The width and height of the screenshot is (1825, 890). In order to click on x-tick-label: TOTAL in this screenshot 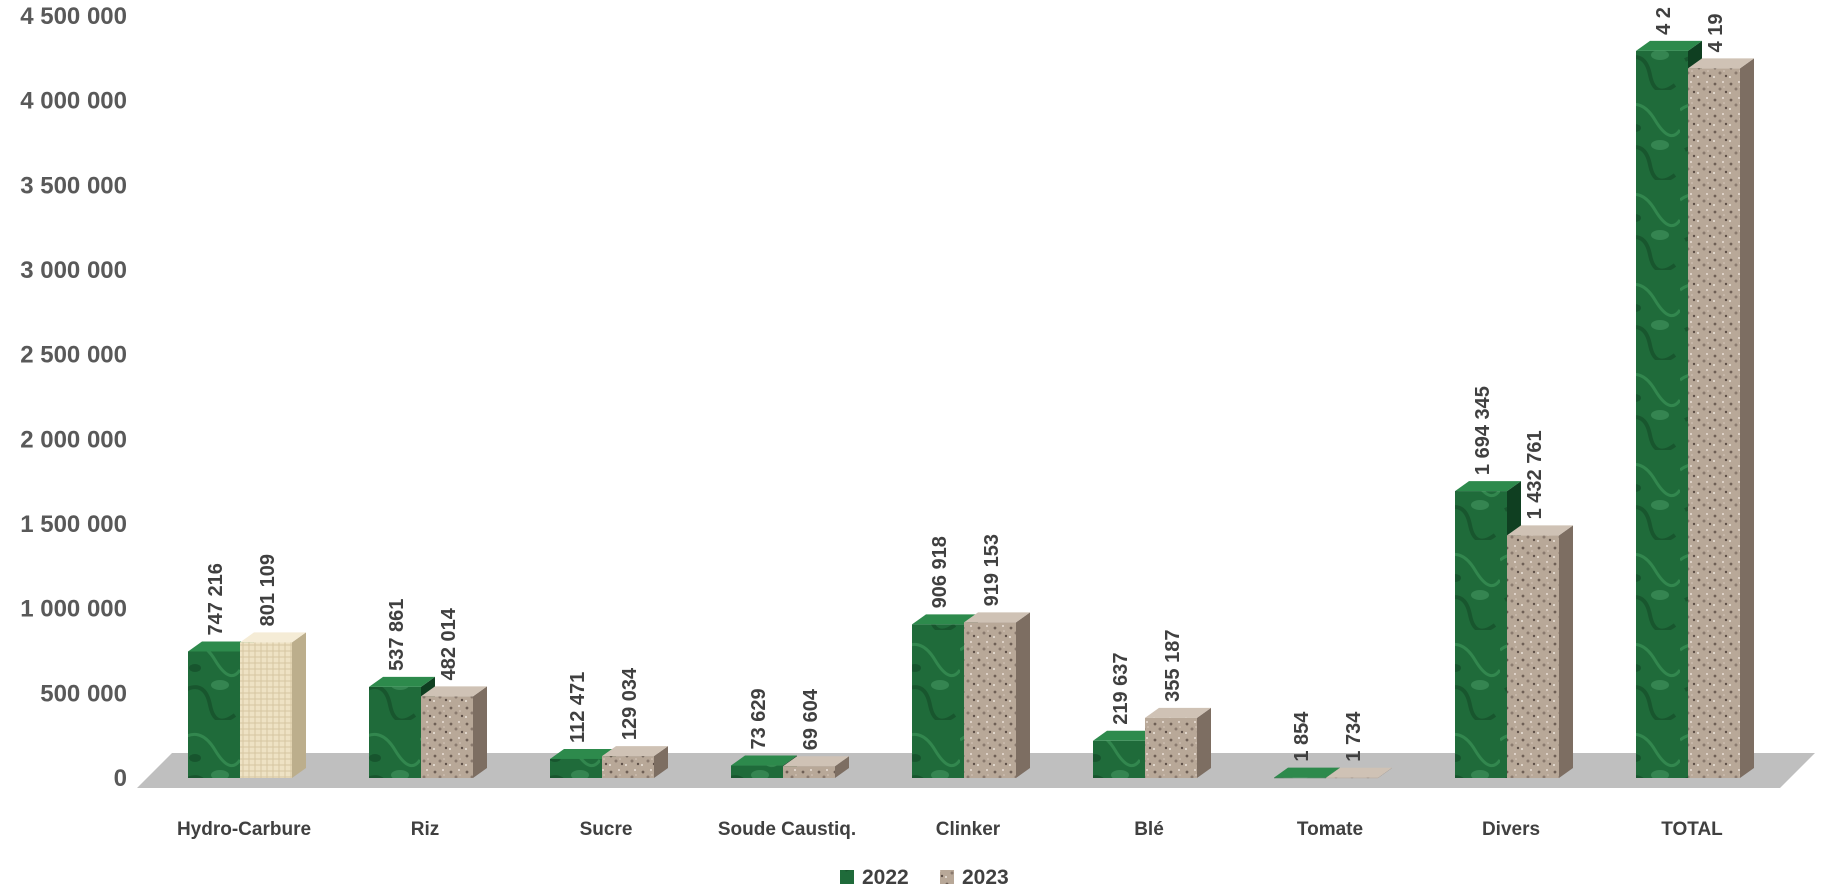, I will do `click(1692, 829)`.